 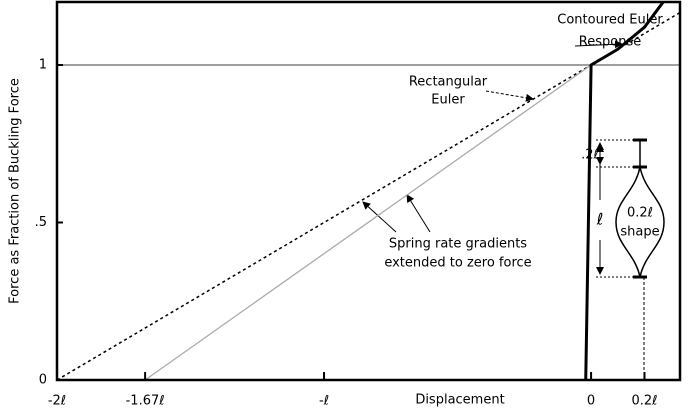 I want to click on lens, so click(x=640, y=222).